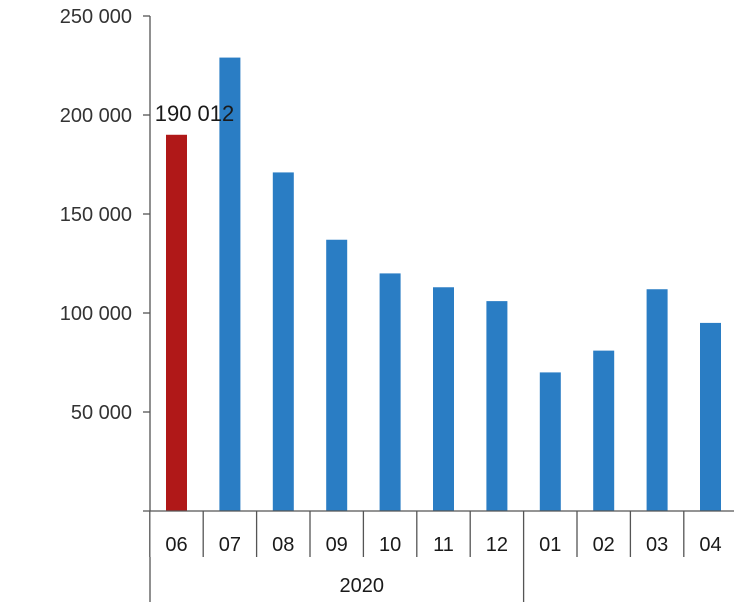  Describe the element at coordinates (497, 545) in the screenshot. I see `x-tick-label: 12` at that location.